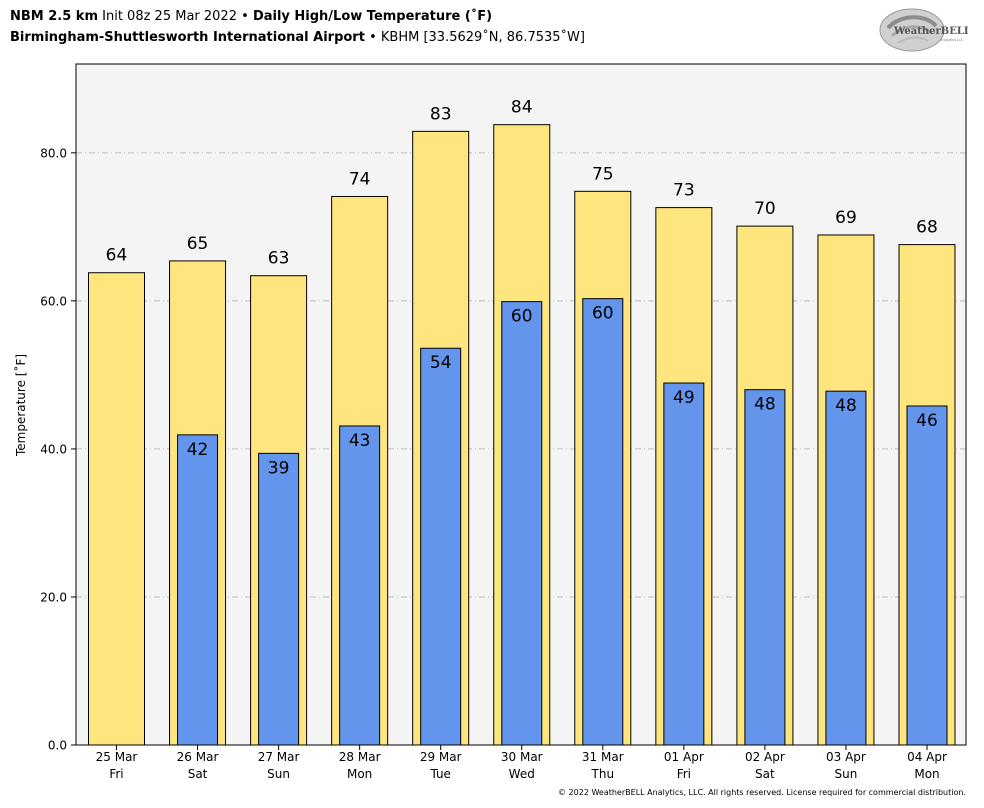 The image size is (984, 808). Describe the element at coordinates (952, 40) in the screenshot. I see `logo-subtext: Analytics LLC` at that location.